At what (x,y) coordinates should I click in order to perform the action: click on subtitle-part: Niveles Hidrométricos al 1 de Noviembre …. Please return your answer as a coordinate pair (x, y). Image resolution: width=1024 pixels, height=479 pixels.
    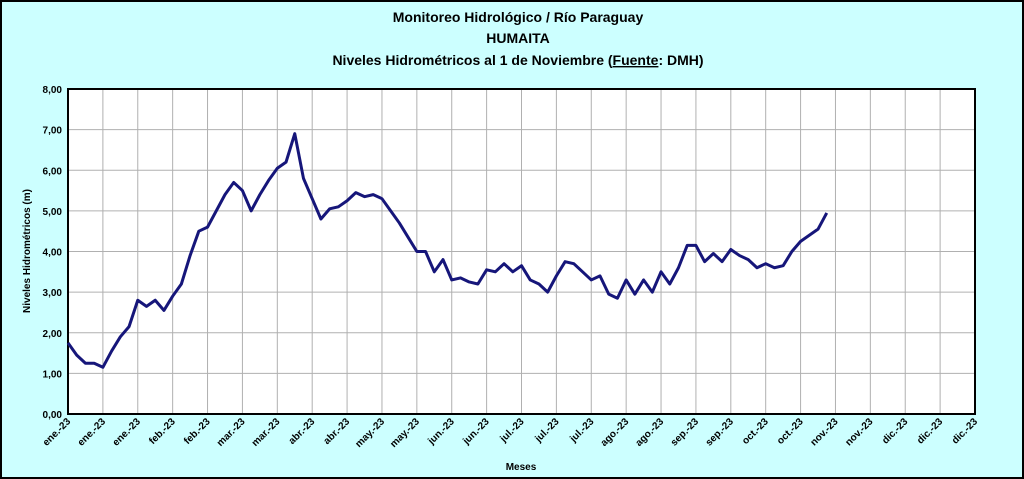
    Looking at the image, I should click on (472, 60).